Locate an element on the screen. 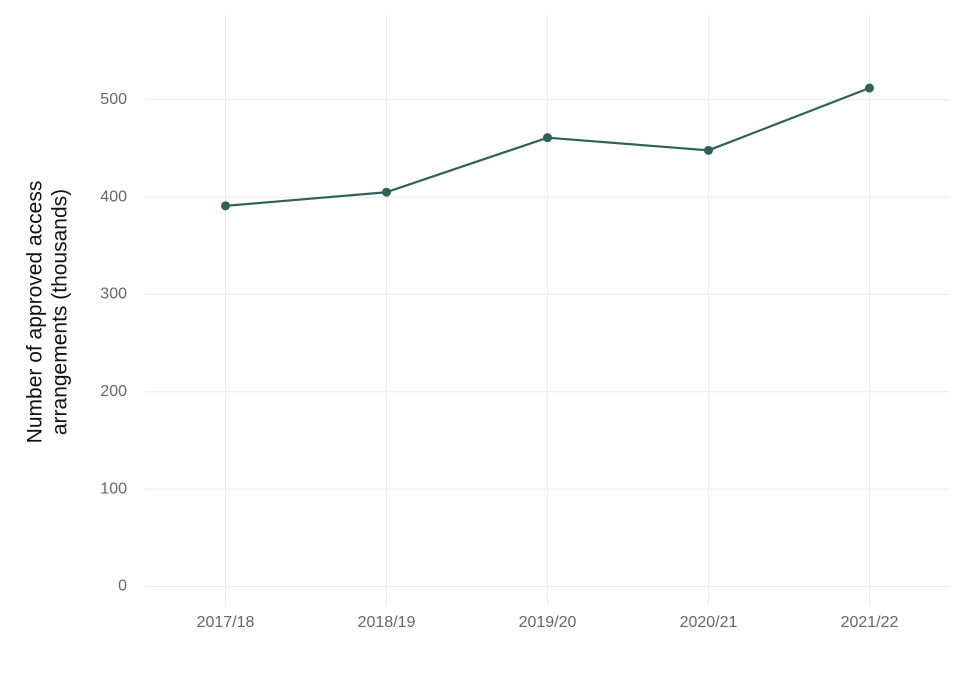 This screenshot has height=679, width=970. y-axis-title: Number of approved access is located at coordinates (35, 312).